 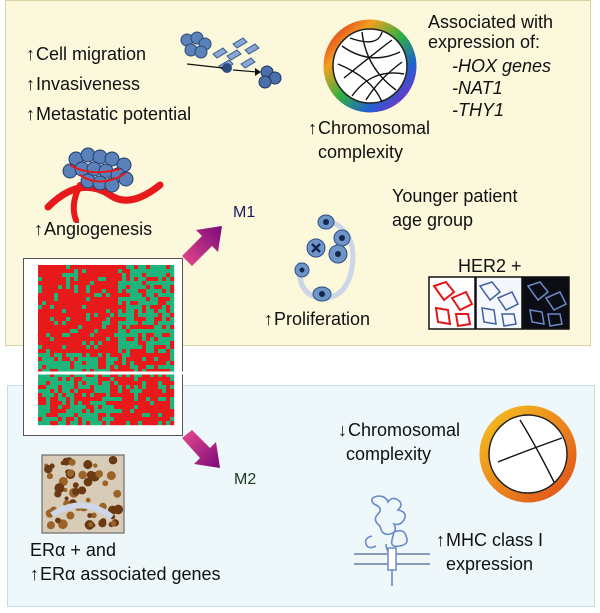 What do you see at coordinates (389, 454) in the screenshot?
I see `m2-complexity-text: complexity` at bounding box center [389, 454].